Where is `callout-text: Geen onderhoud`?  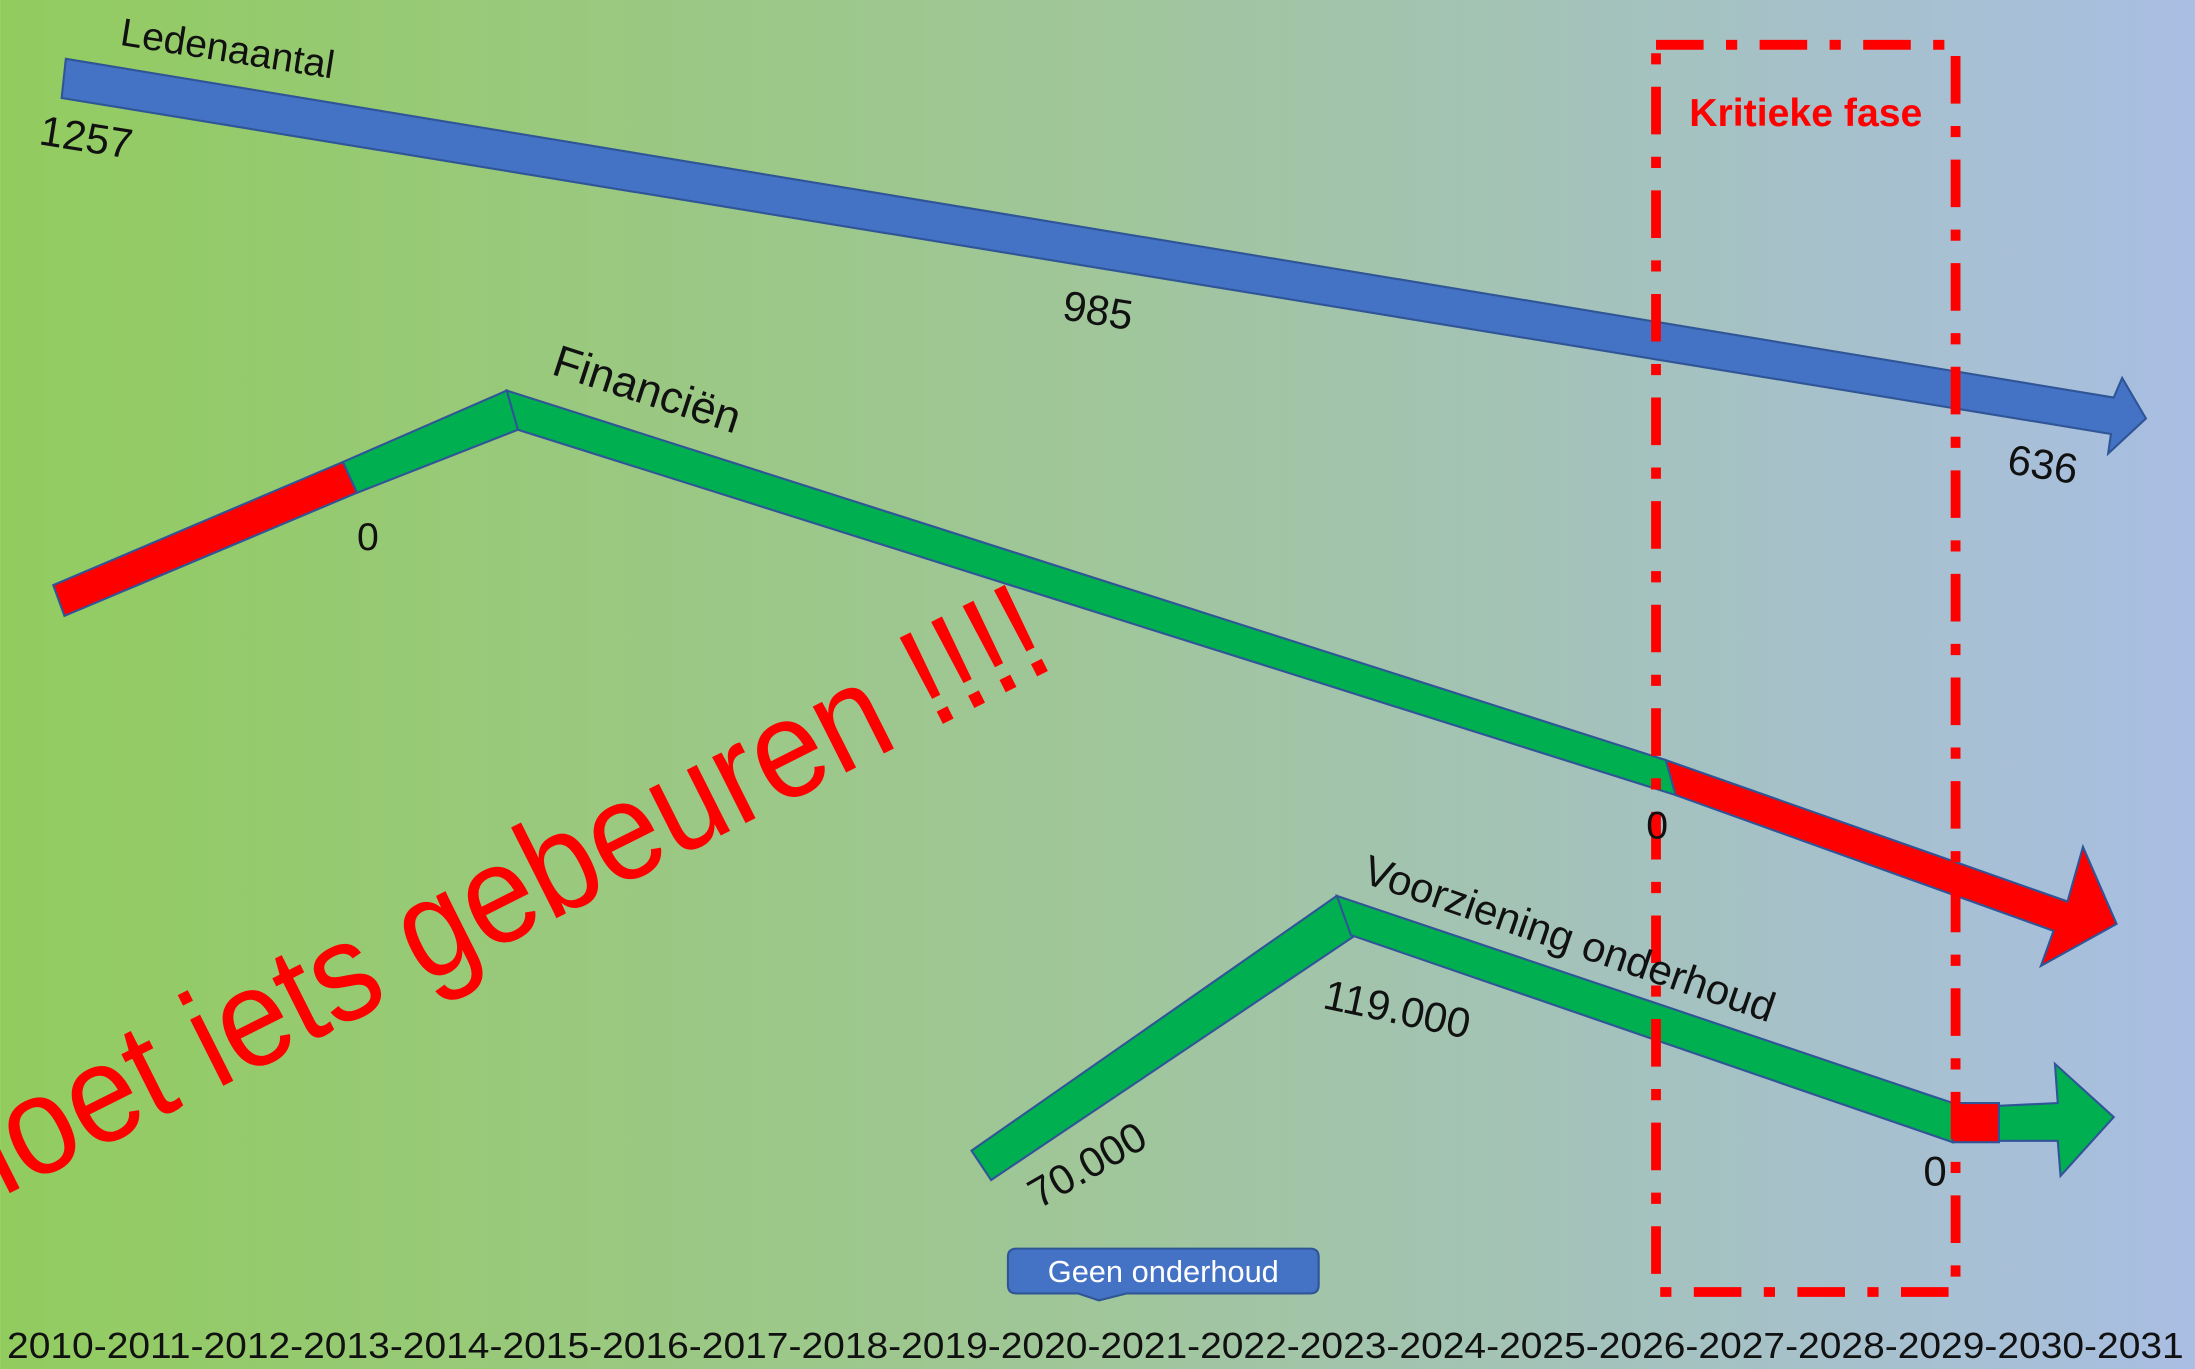 callout-text: Geen onderhoud is located at coordinates (1163, 1271).